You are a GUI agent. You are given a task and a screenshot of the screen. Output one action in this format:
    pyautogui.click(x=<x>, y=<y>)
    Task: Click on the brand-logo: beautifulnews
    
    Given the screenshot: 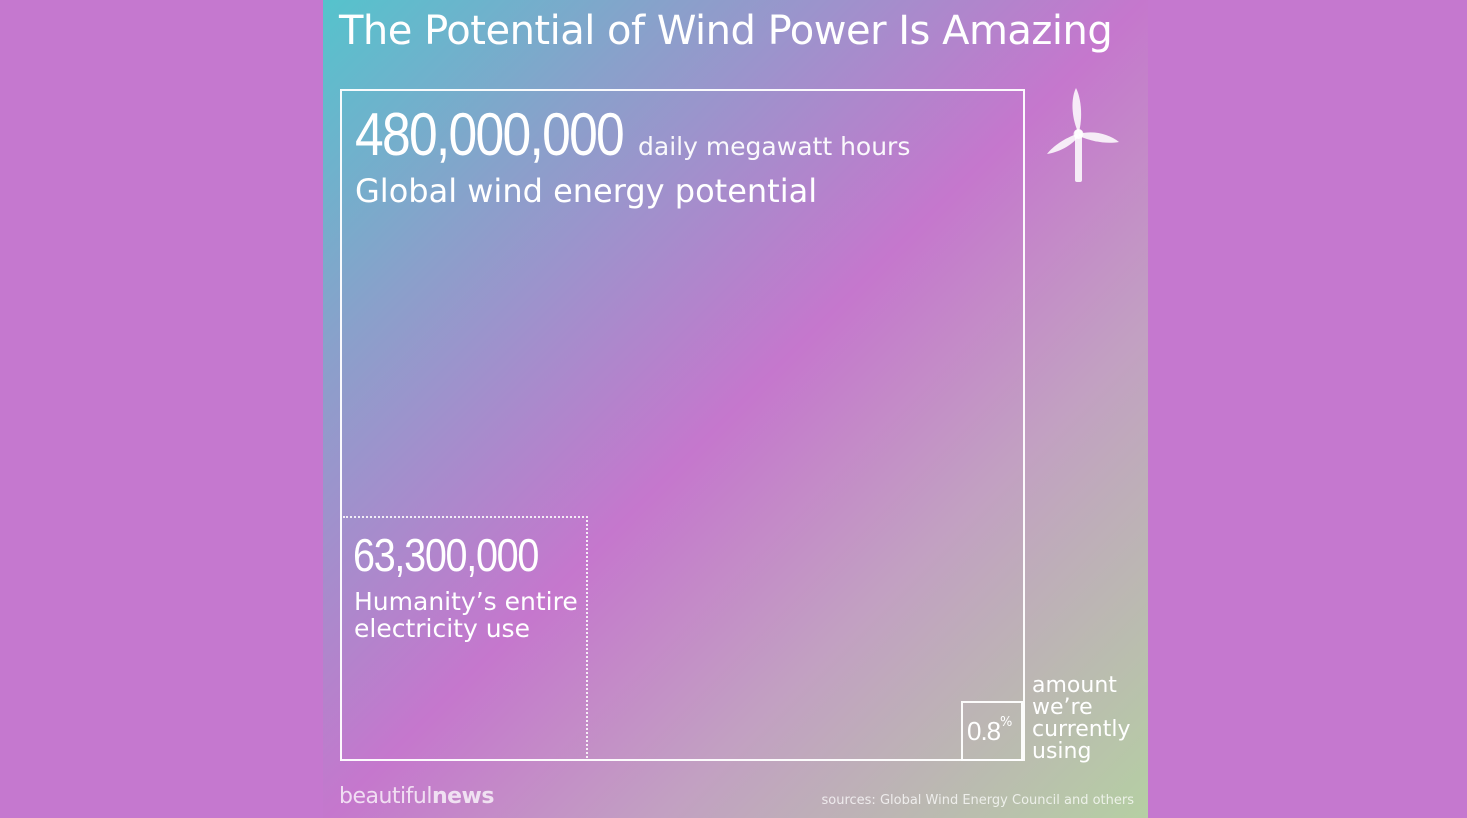 What is the action you would take?
    pyautogui.click(x=416, y=796)
    